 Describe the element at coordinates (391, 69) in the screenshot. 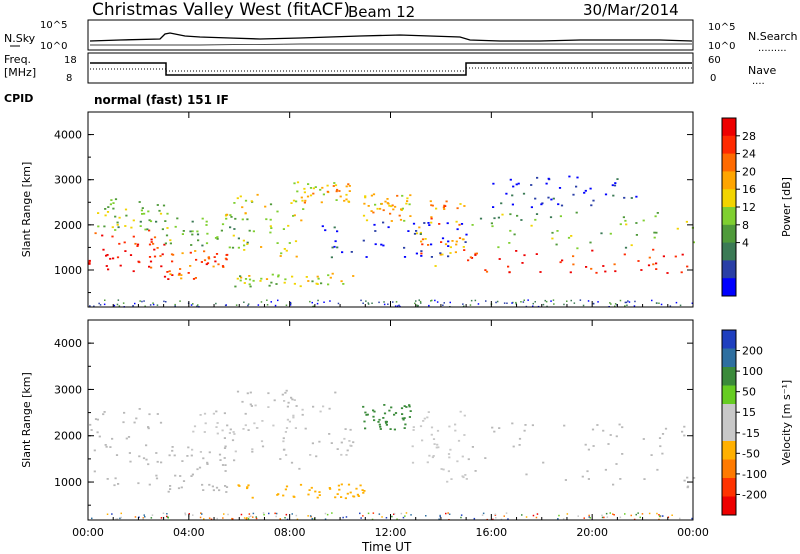

I see `freq-trace` at that location.